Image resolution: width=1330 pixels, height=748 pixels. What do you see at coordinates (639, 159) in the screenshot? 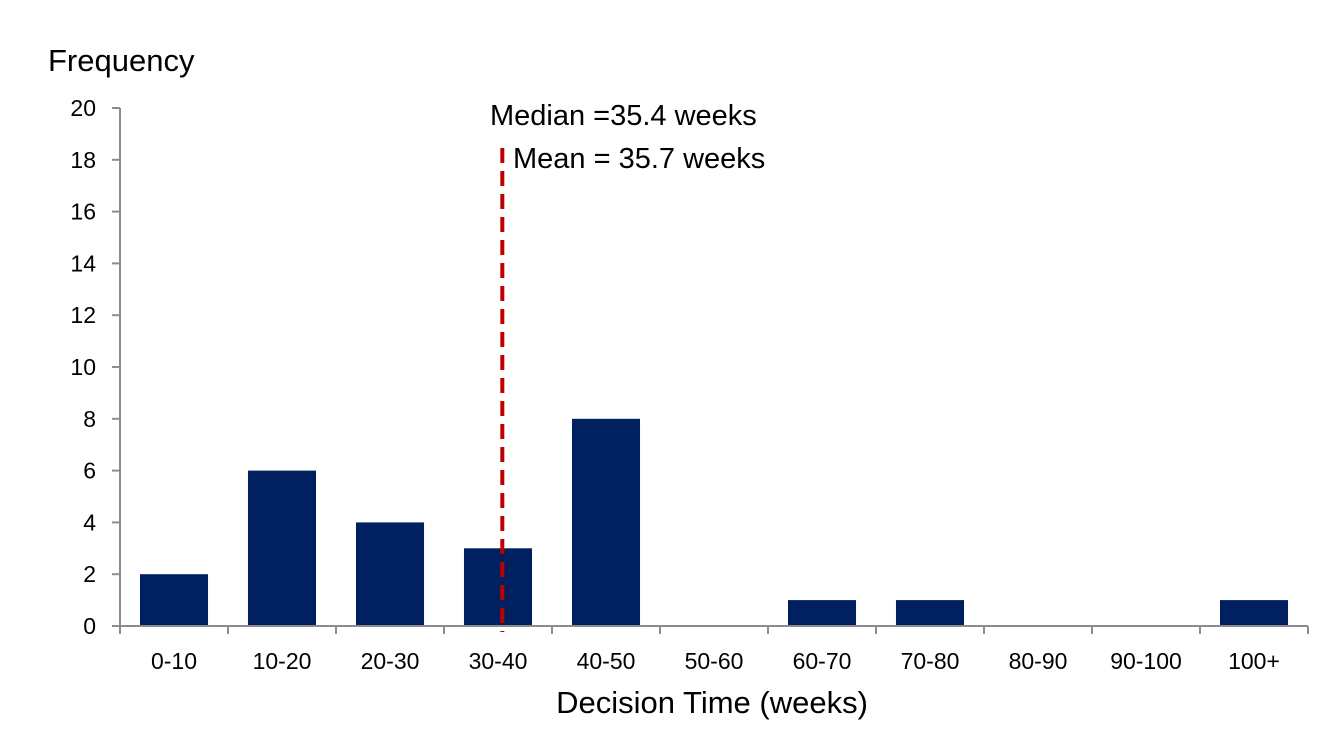
I see `mean-annotation: Mean = 35.7 weeks` at bounding box center [639, 159].